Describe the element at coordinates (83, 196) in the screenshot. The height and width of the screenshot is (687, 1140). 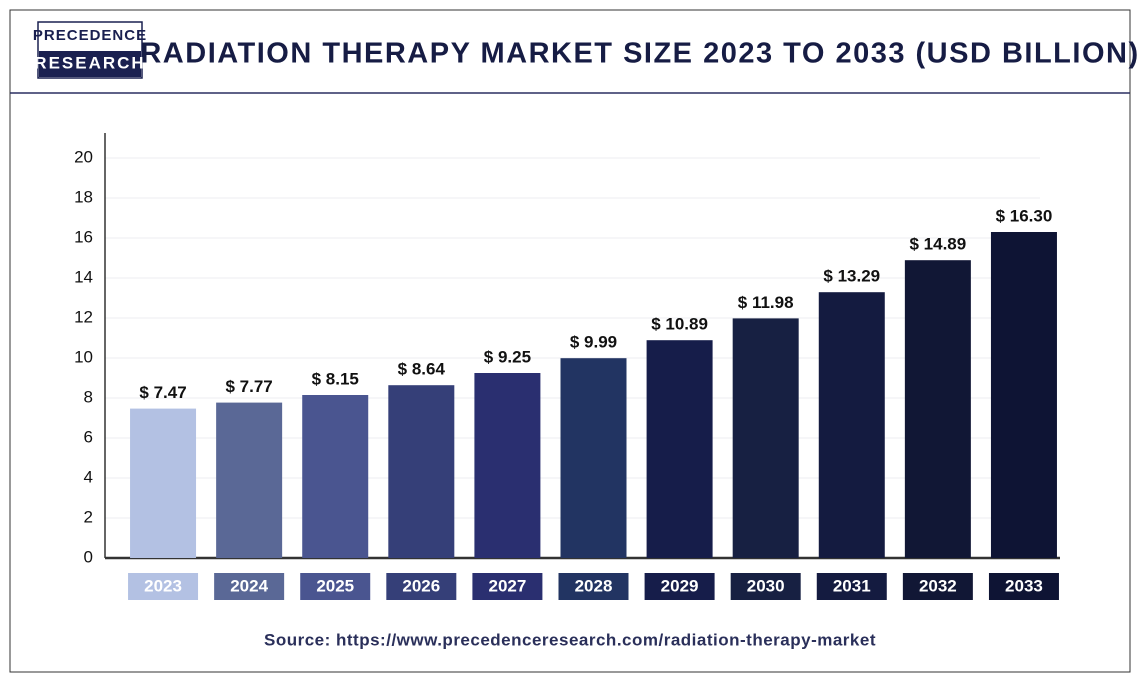
I see `y-tick-label: 18` at that location.